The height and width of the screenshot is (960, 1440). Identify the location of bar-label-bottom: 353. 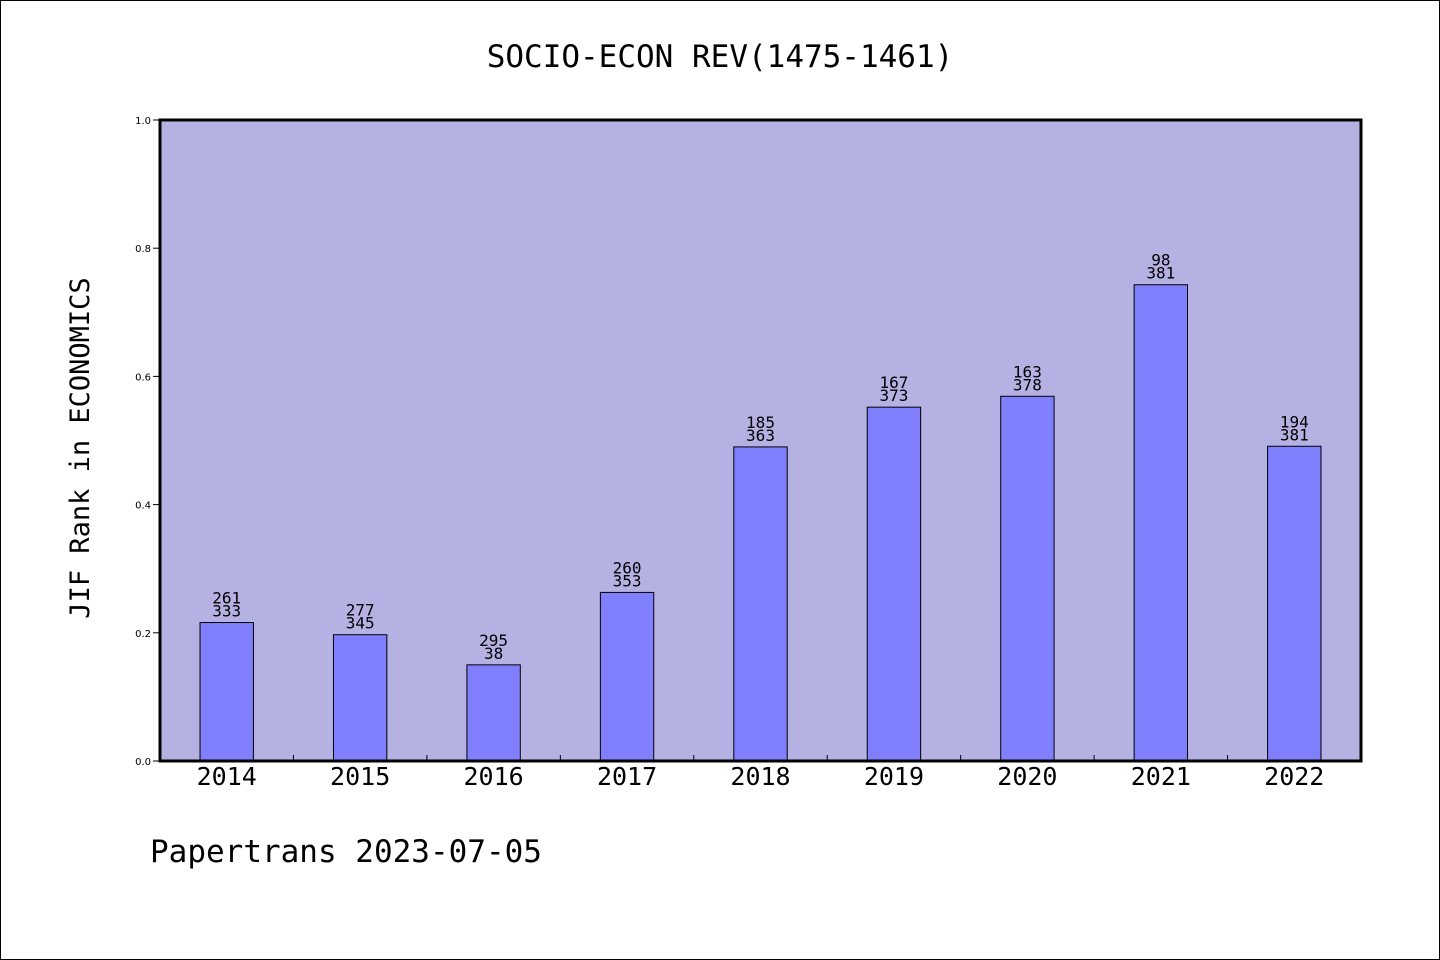
(627, 580).